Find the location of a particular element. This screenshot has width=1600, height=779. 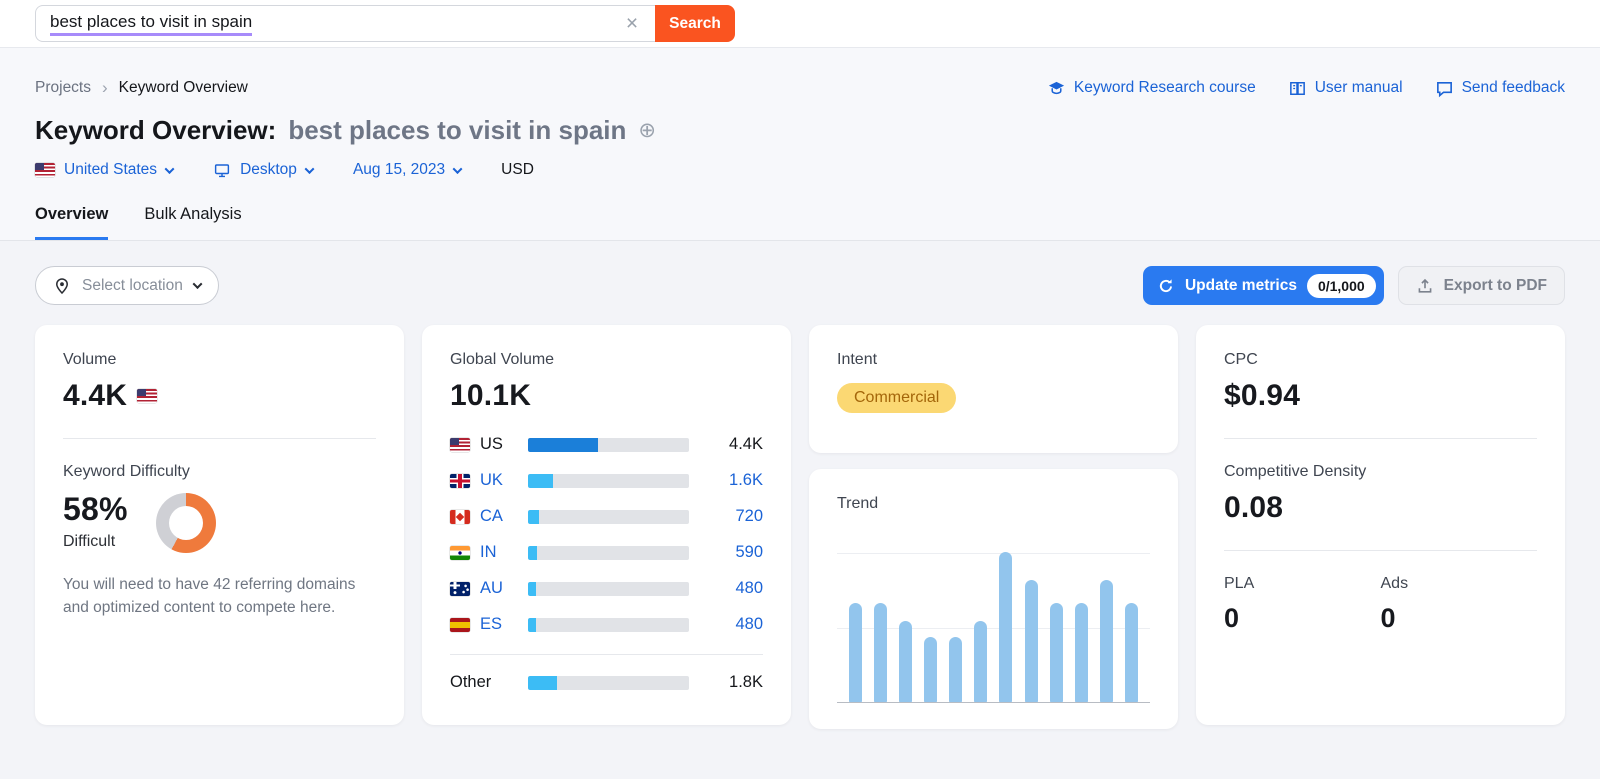

book-icon is located at coordinates (1297, 88).